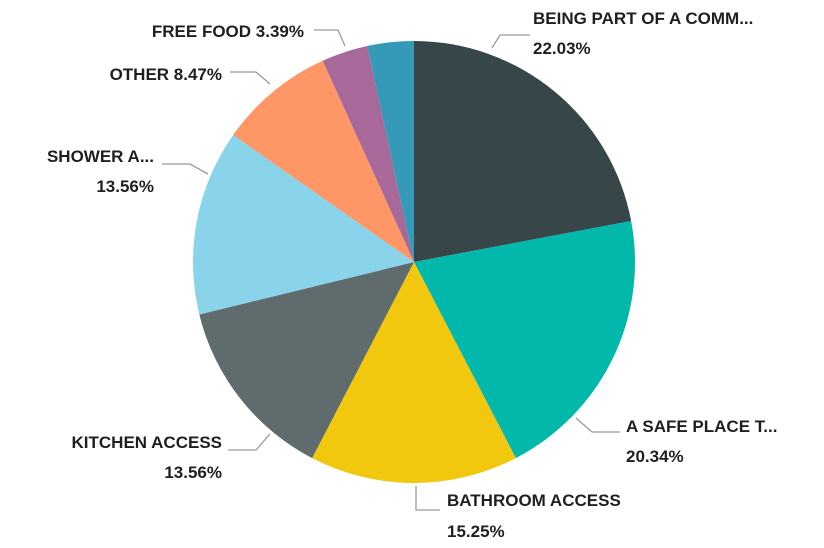 The height and width of the screenshot is (548, 824). I want to click on pie-slice-shower, so click(303, 224).